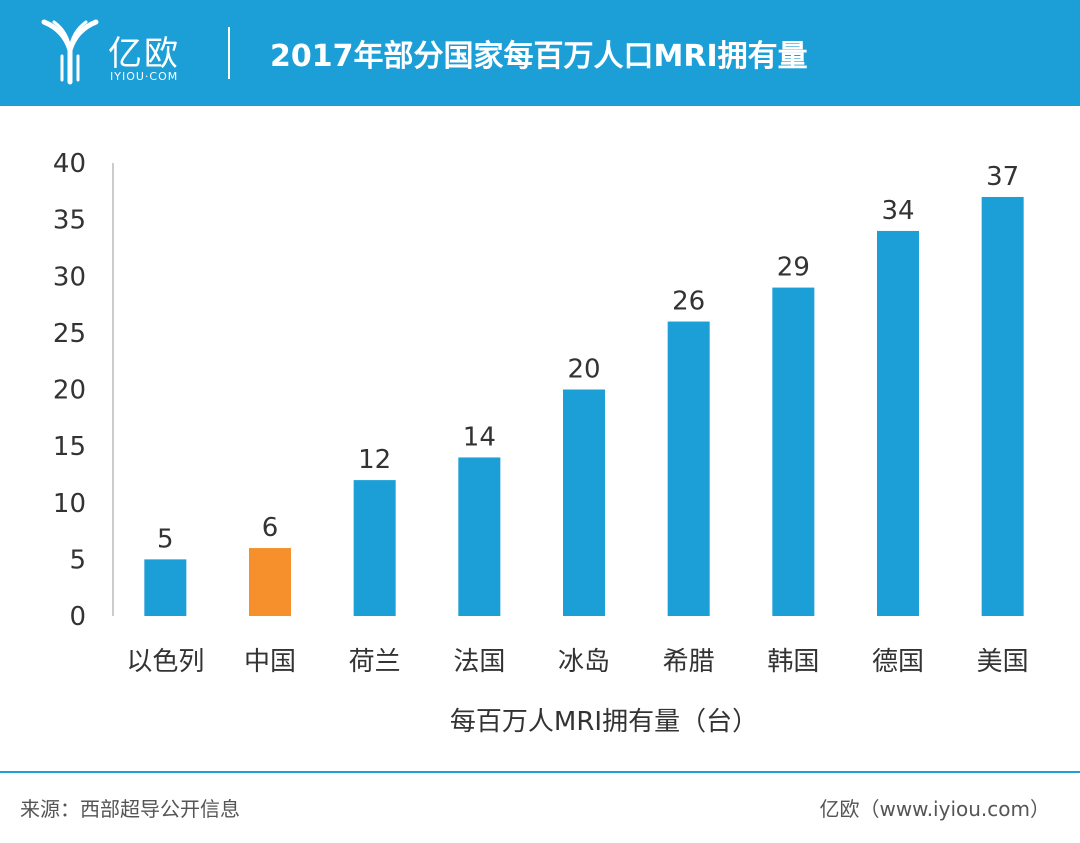  Describe the element at coordinates (688, 302) in the screenshot. I see `bar-value-label: 26` at that location.